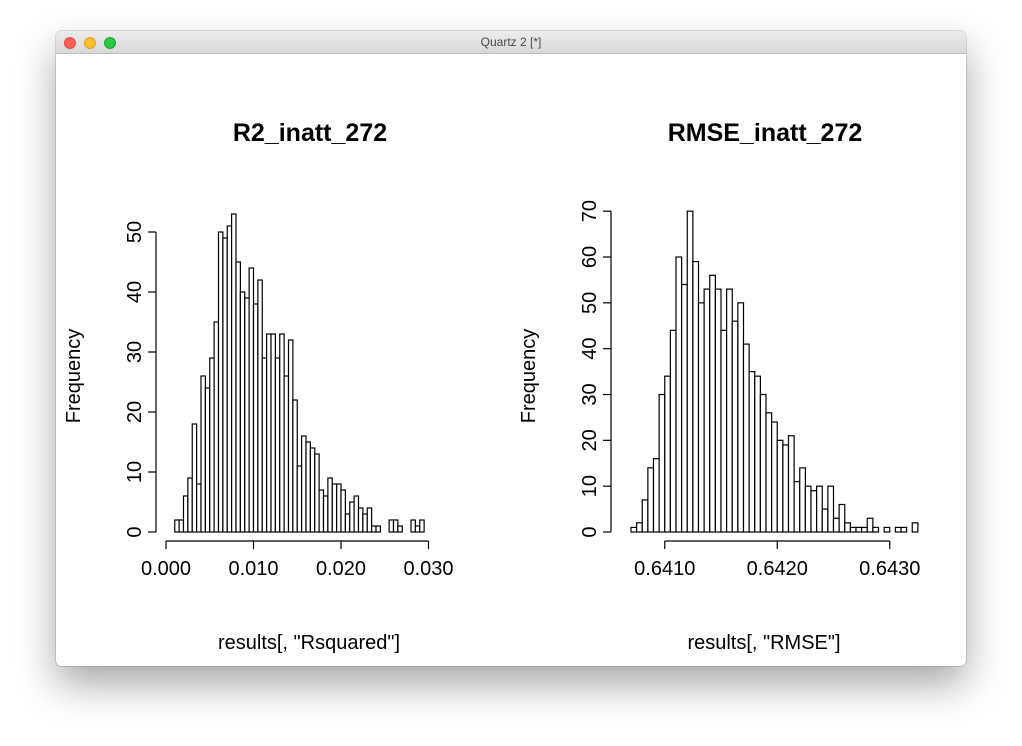 The image size is (1022, 746). Describe the element at coordinates (90, 43) in the screenshot. I see `minimize-button` at that location.